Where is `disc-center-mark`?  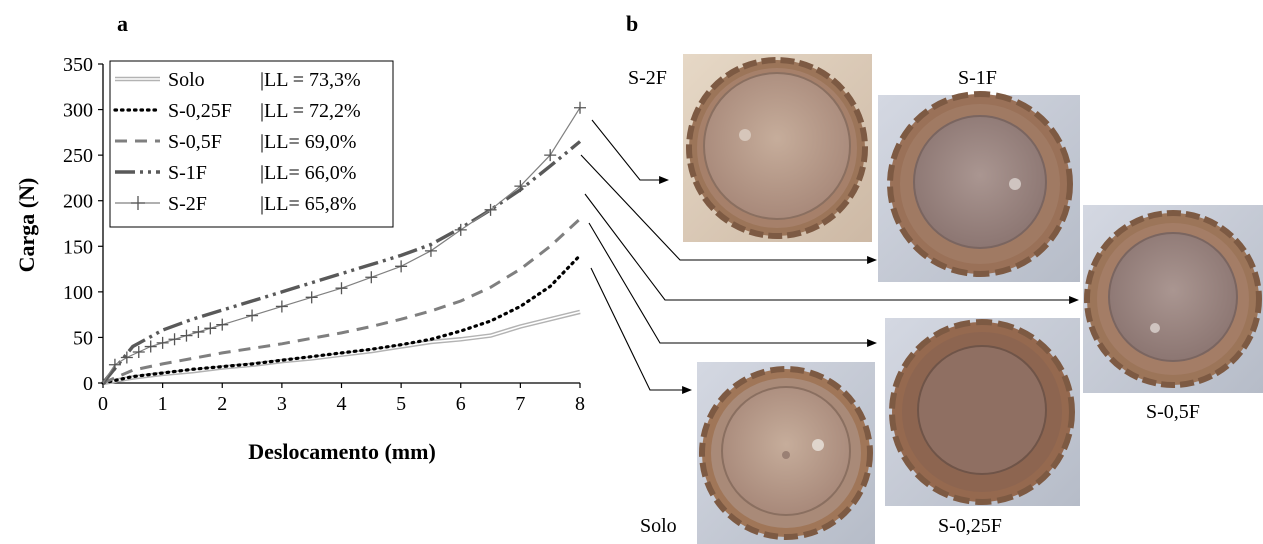 disc-center-mark is located at coordinates (786, 455).